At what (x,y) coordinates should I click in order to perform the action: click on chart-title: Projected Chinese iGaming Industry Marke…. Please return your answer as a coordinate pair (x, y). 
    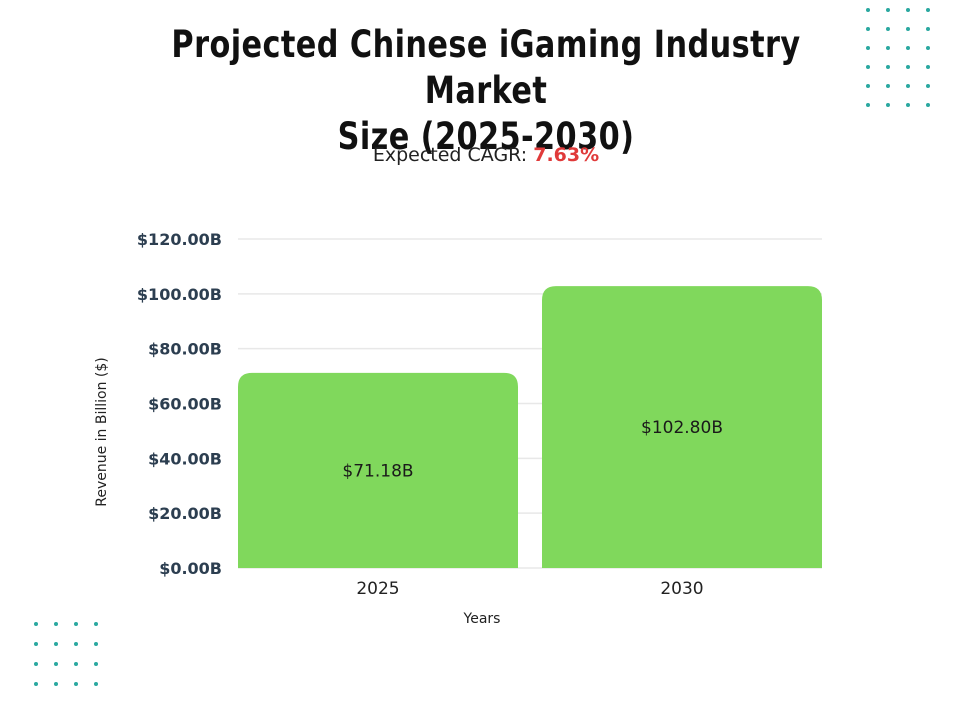
    Looking at the image, I should click on (485, 91).